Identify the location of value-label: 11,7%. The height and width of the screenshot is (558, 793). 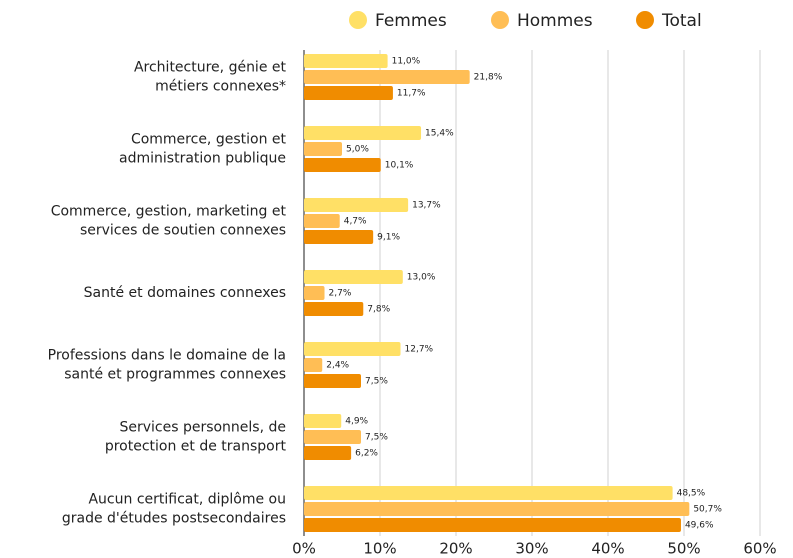
(411, 94).